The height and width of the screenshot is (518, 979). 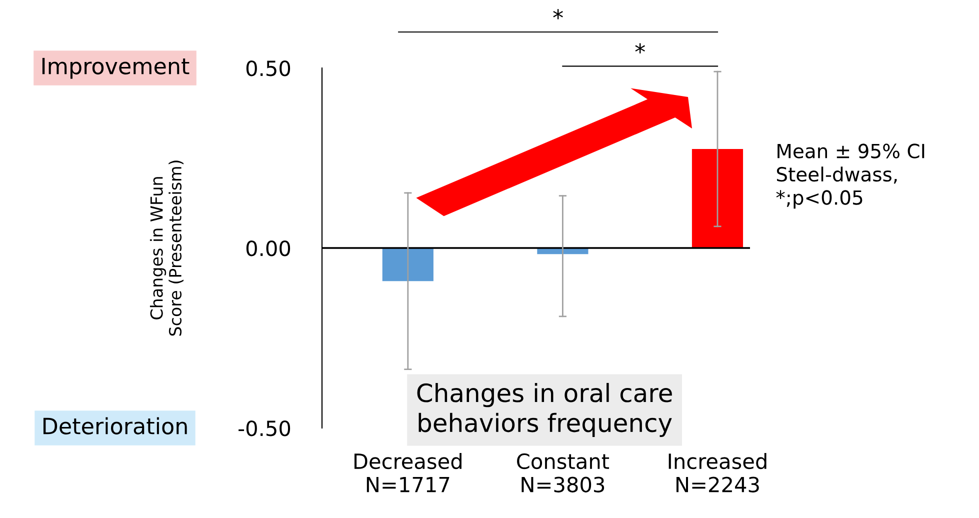 I want to click on x-tick-label: Increased N=2243, so click(x=717, y=472).